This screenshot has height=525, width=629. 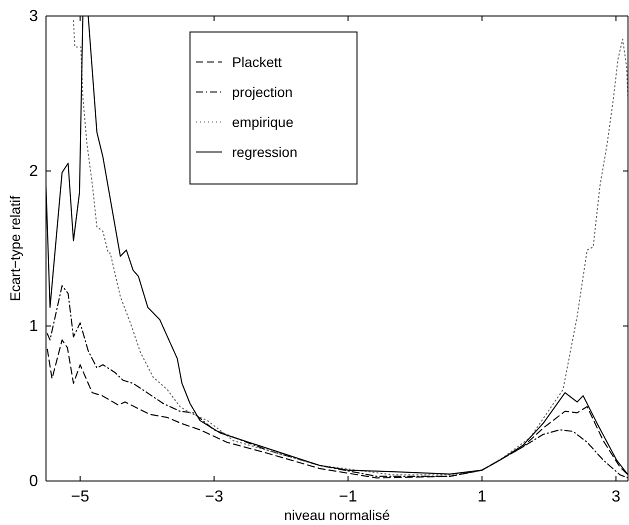 What do you see at coordinates (15, 249) in the screenshot?
I see `y-axis-title: Ecart−type relatif` at bounding box center [15, 249].